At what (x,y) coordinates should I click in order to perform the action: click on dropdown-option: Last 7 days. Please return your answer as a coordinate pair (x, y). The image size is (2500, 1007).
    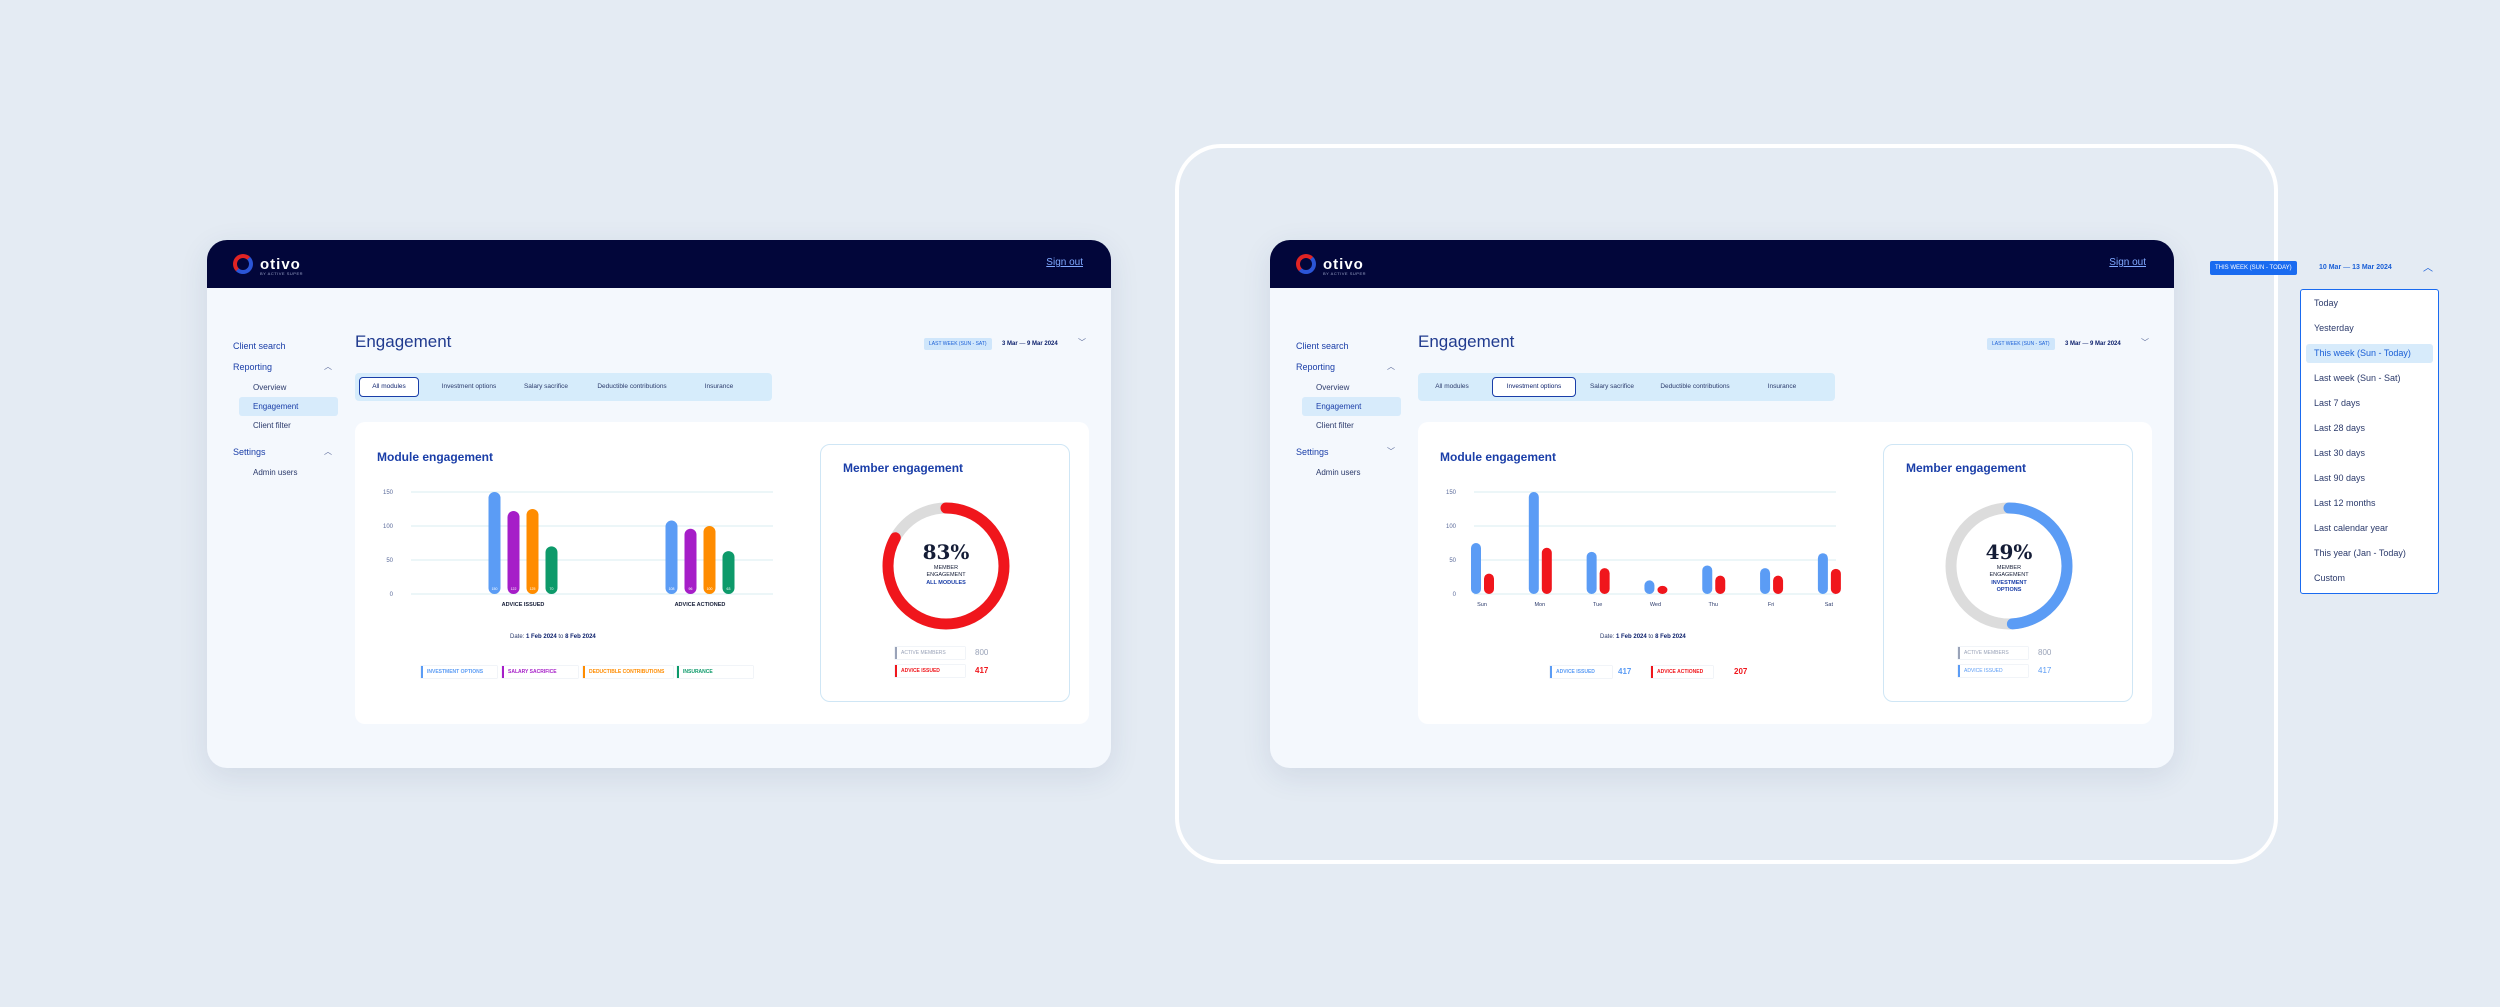
    Looking at the image, I should click on (2337, 403).